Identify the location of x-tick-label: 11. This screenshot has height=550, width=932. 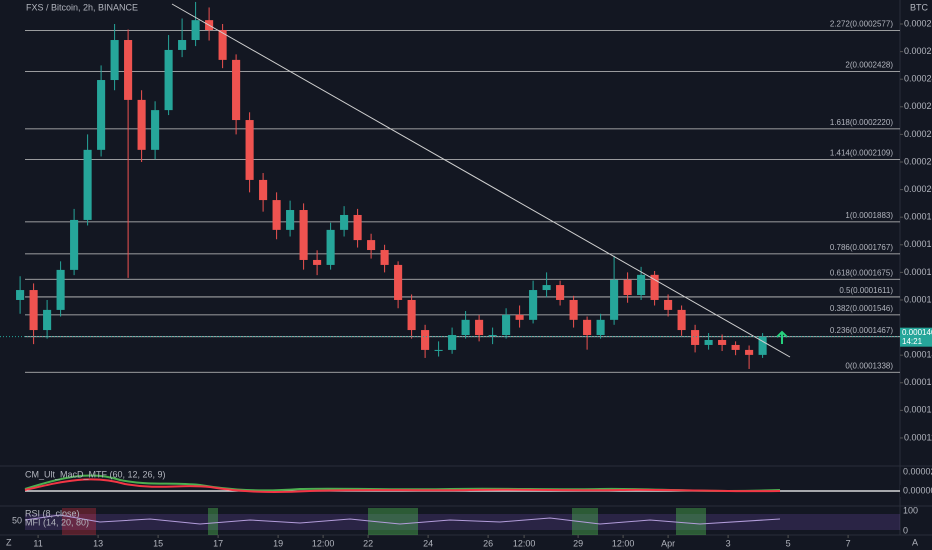
(37, 543).